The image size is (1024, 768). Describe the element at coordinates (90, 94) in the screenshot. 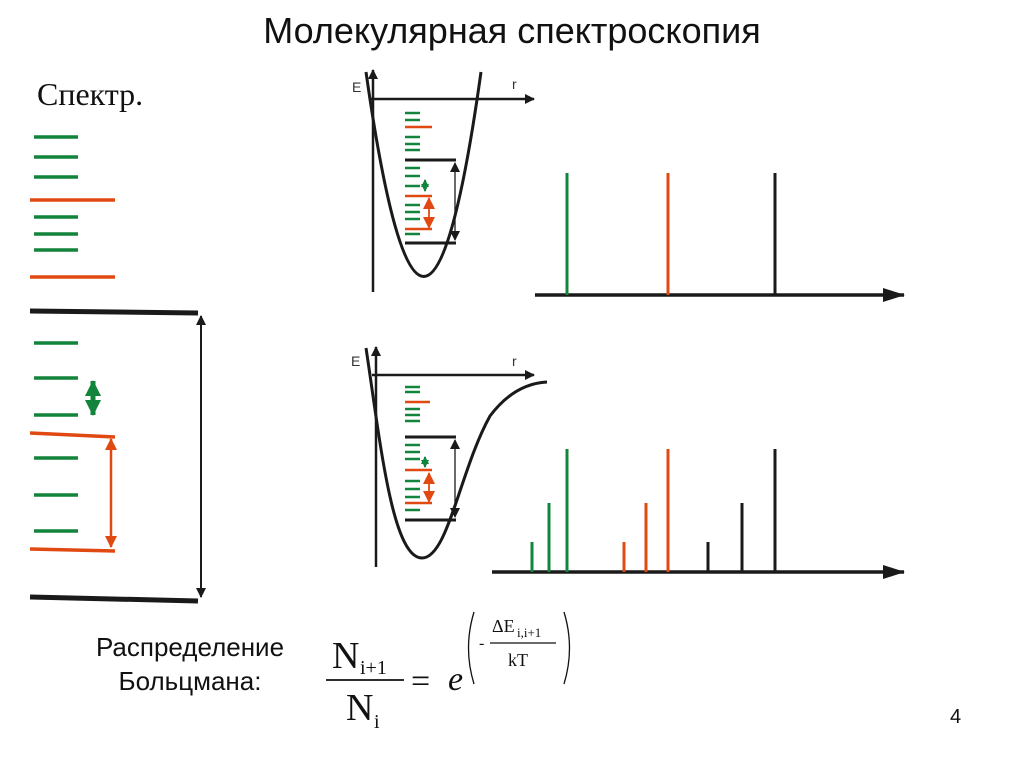

I see `spectrum-label: Спектр.` at that location.